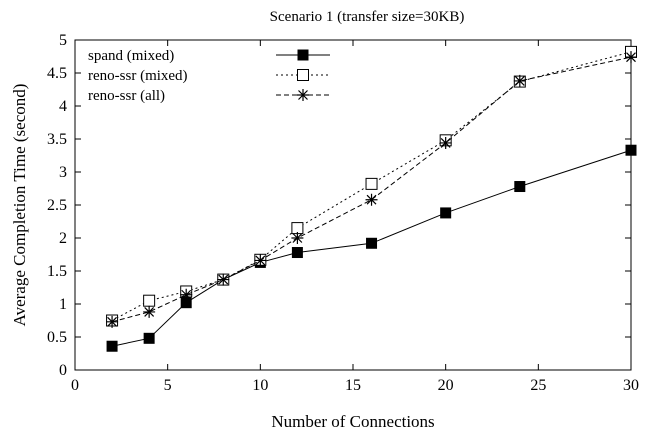 This screenshot has width=655, height=435. I want to click on x-tick-label: 15, so click(353, 385).